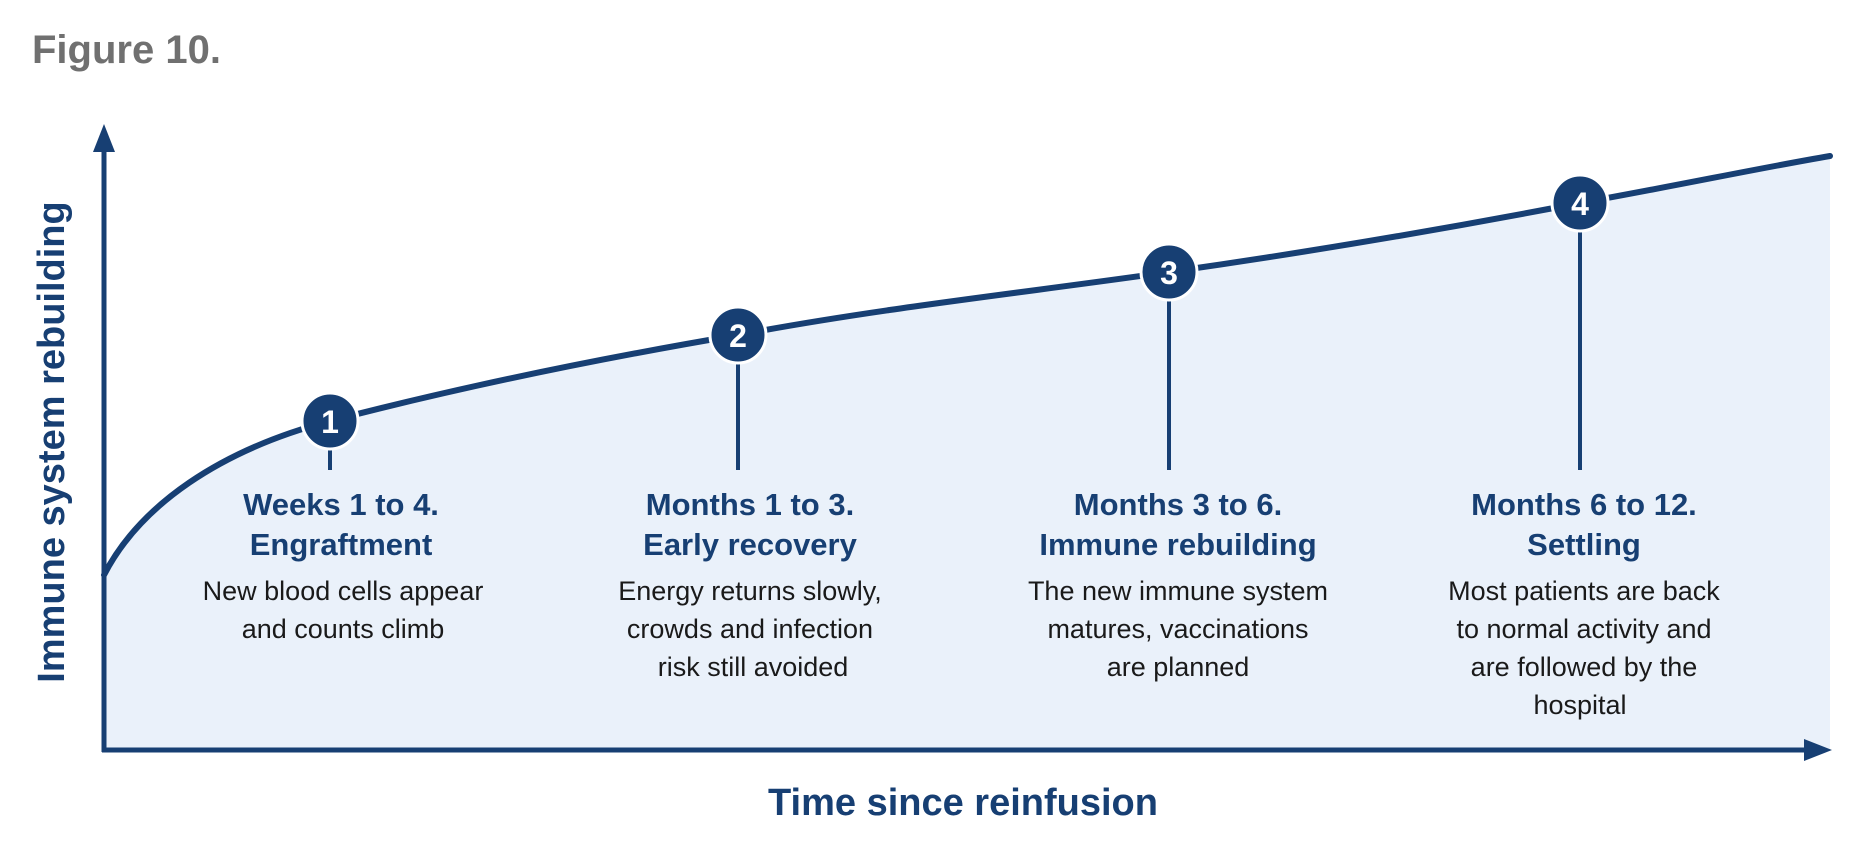  Describe the element at coordinates (1579, 705) in the screenshot. I see `stage-description-line: hospital` at that location.